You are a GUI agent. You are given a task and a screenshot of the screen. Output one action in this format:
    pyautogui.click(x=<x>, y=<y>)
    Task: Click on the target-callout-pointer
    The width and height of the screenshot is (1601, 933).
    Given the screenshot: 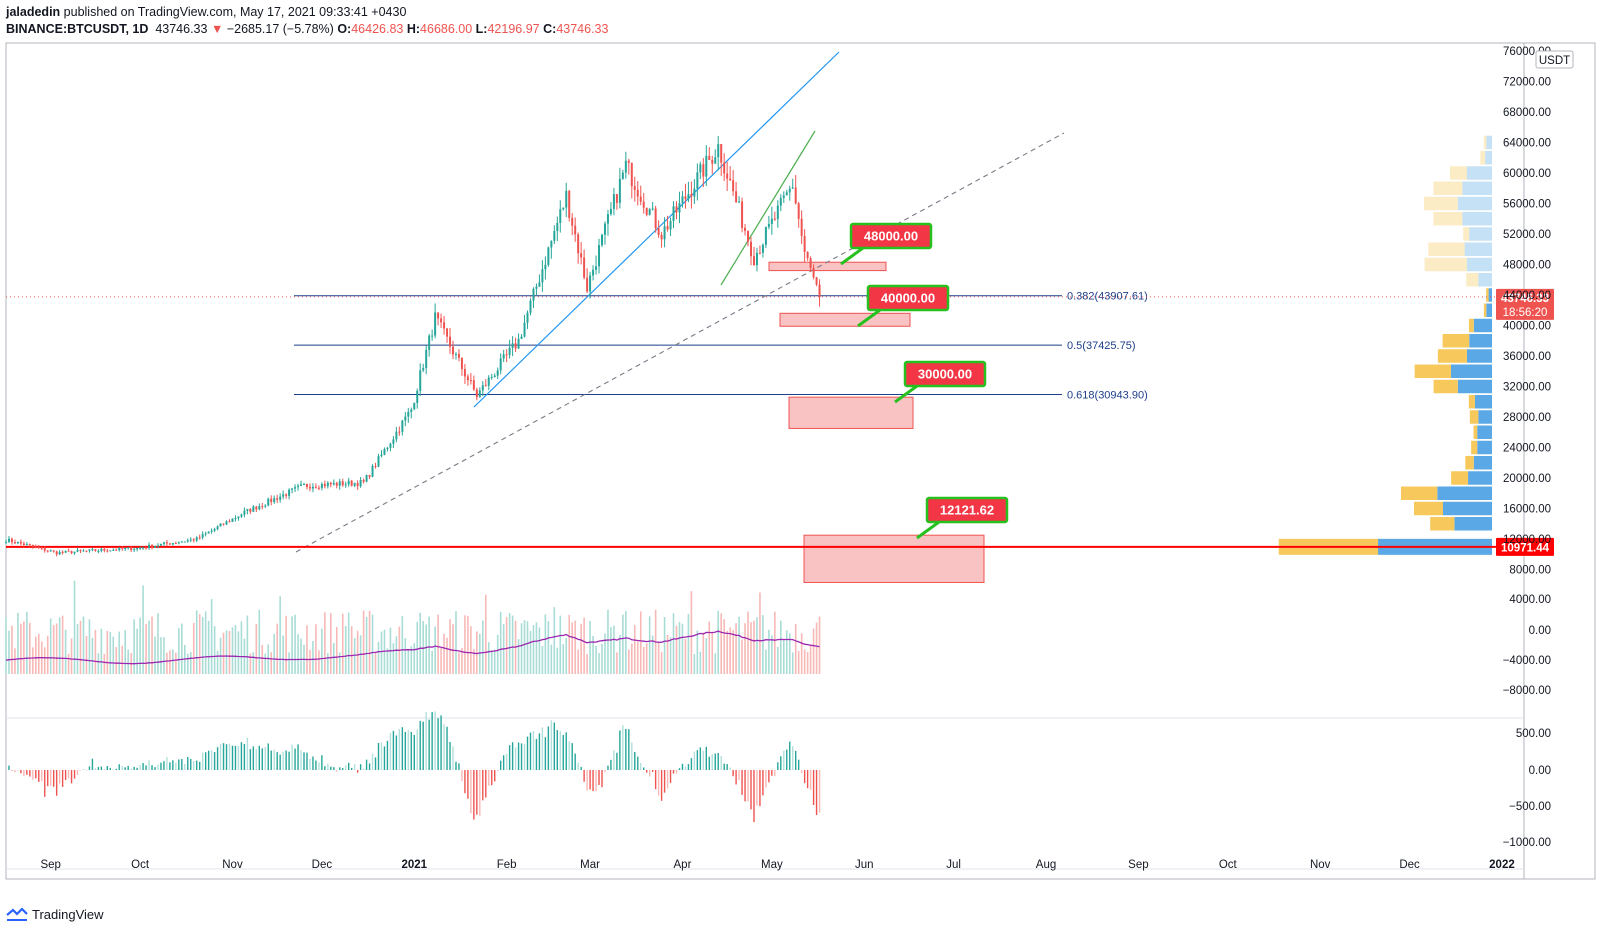 What is the action you would take?
    pyautogui.click(x=869, y=318)
    